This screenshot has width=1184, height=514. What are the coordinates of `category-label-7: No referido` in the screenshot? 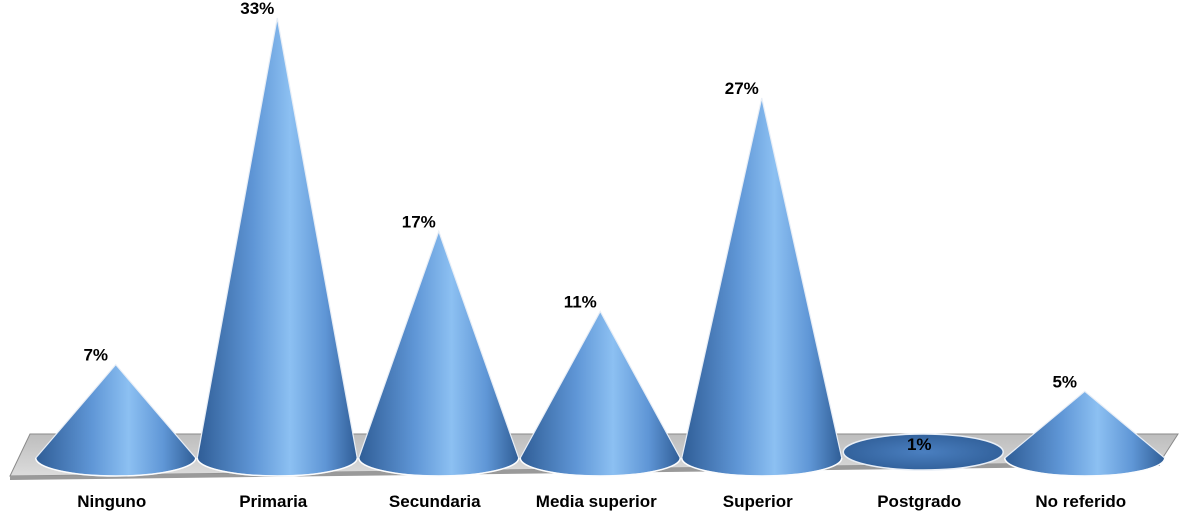 It's located at (1080, 501).